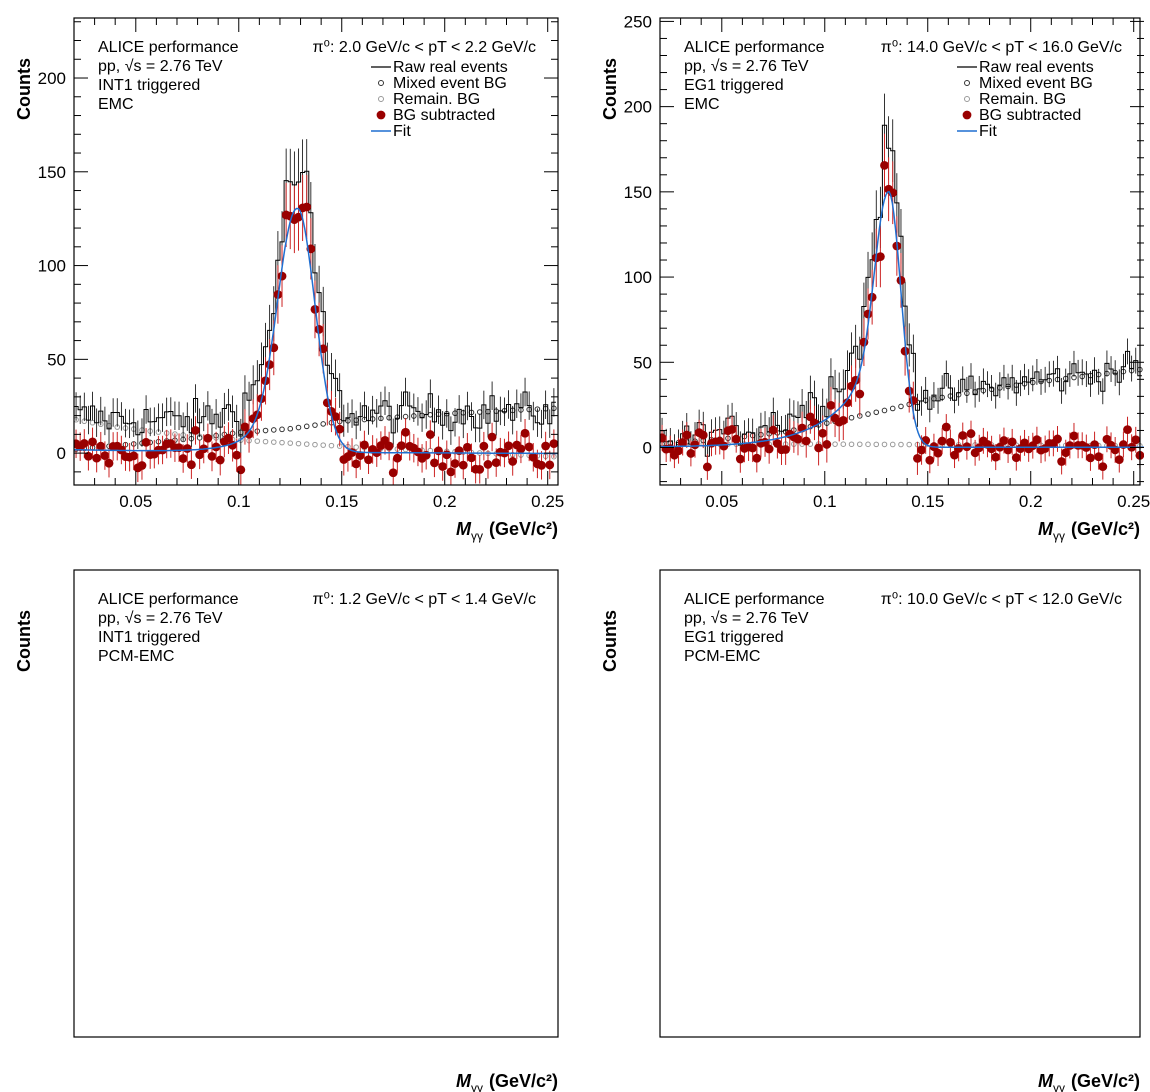  I want to click on x-tick-label: 0.05, so click(135, 501).